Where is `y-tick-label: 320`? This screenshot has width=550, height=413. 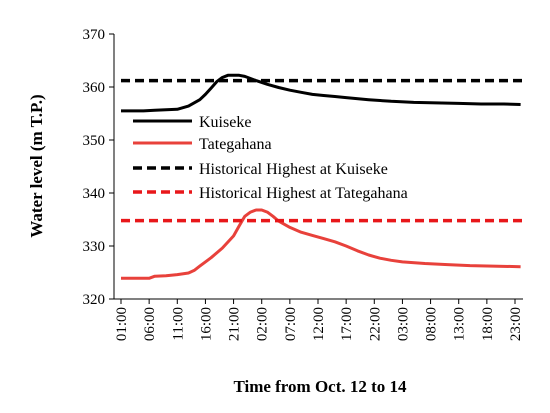 y-tick-label: 320 is located at coordinates (94, 300).